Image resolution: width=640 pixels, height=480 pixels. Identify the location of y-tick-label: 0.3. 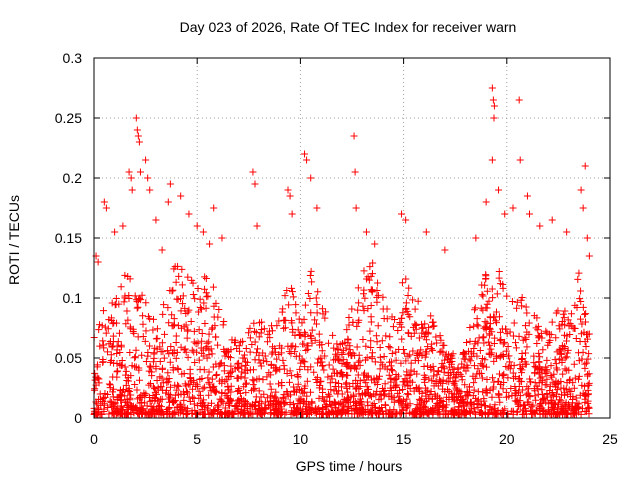
(73, 58).